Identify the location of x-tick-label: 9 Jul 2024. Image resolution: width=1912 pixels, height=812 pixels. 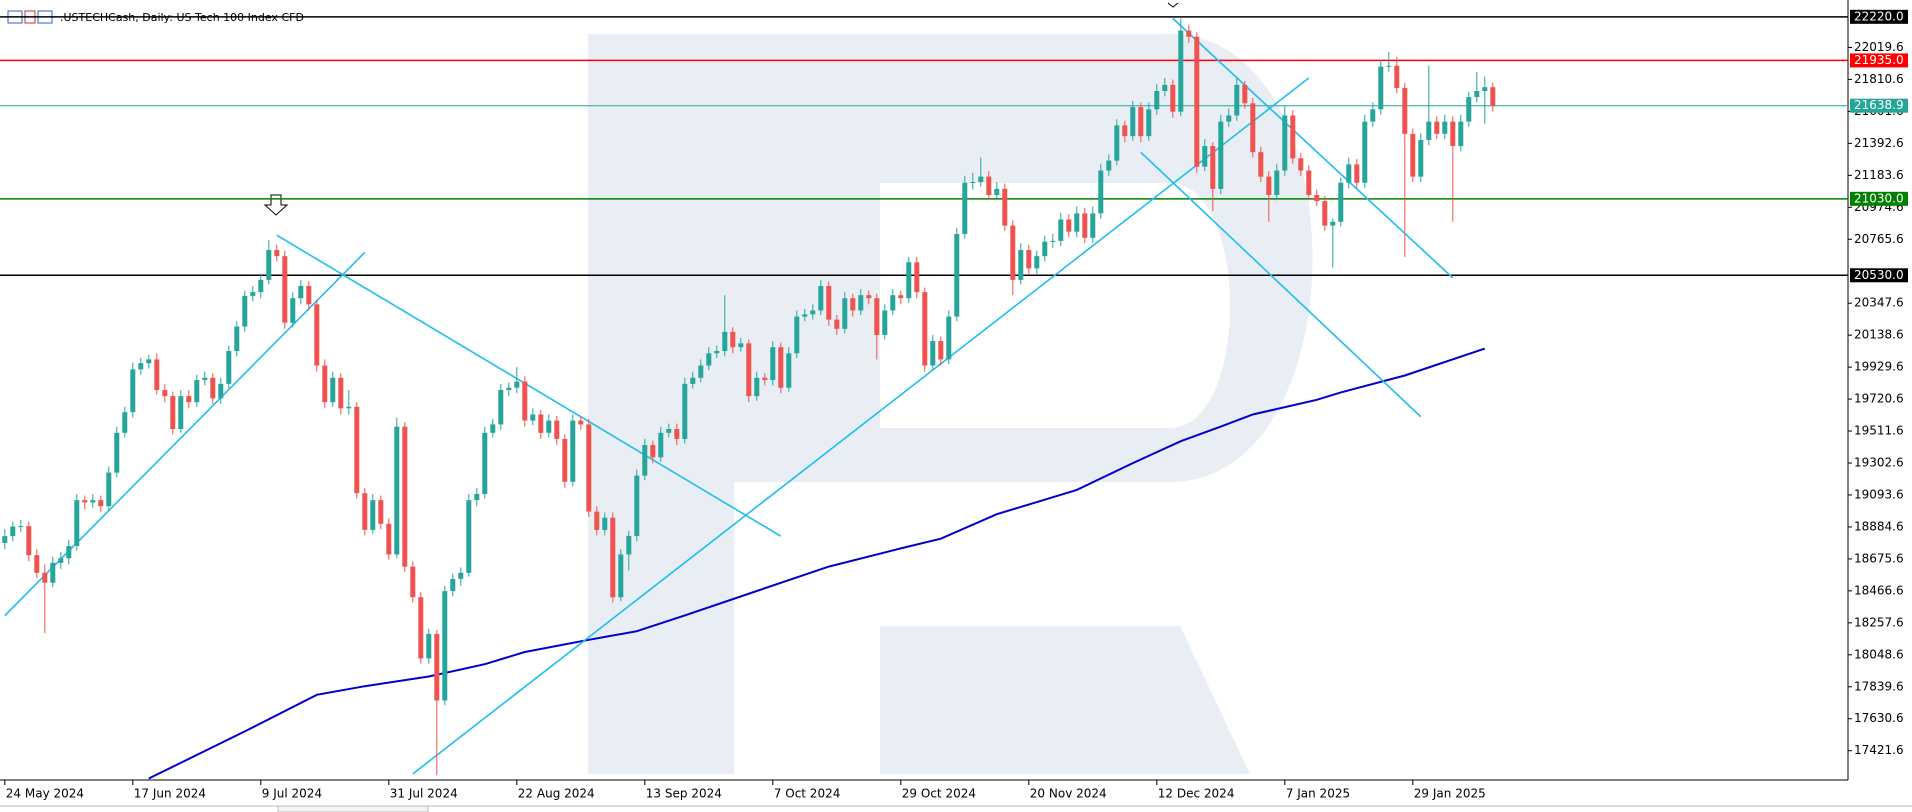
(292, 794).